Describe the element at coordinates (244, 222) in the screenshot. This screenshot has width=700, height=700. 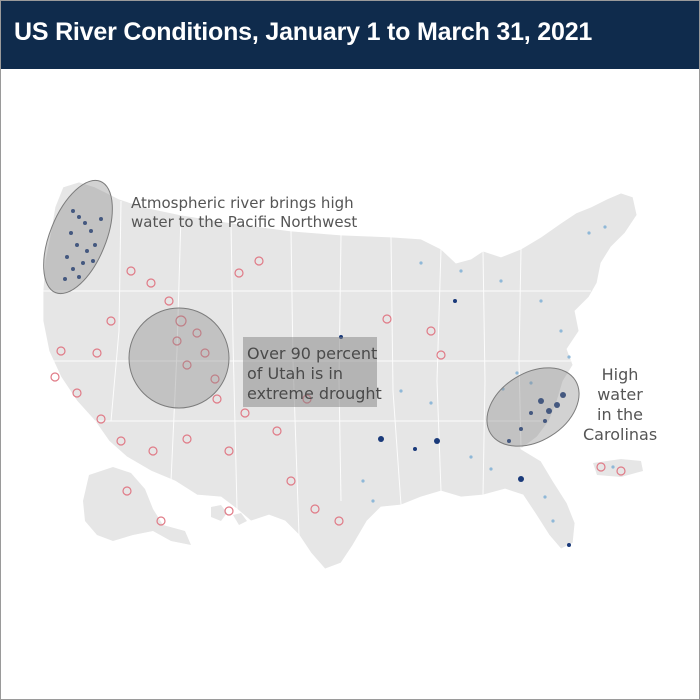
I see `pnw-note-line-2: water to the Pacific Northwest` at that location.